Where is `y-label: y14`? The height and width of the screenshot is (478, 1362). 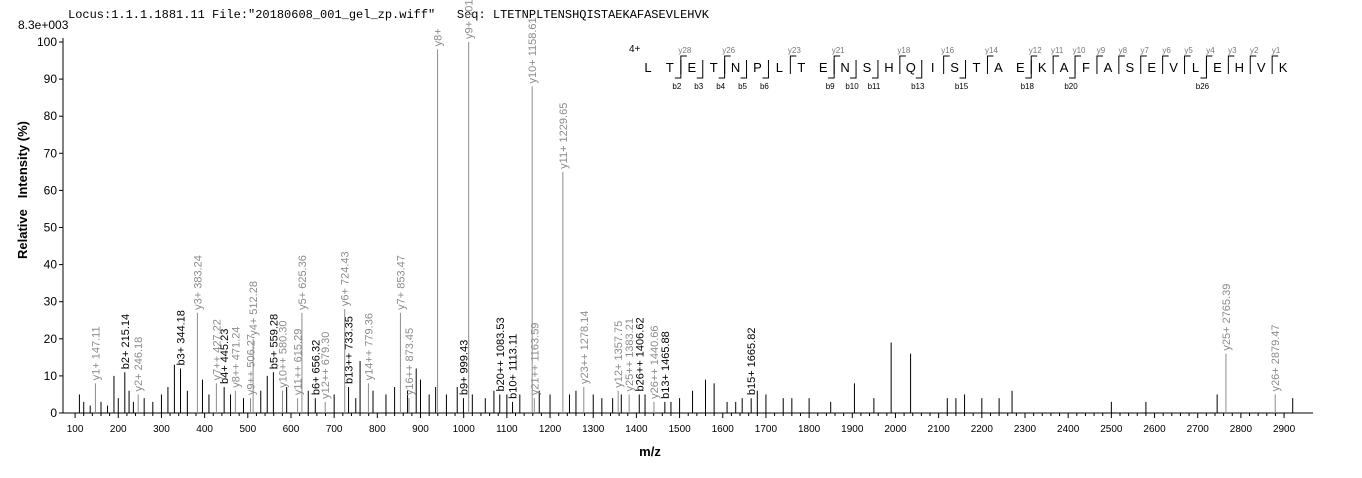
y-label: y14 is located at coordinates (991, 50).